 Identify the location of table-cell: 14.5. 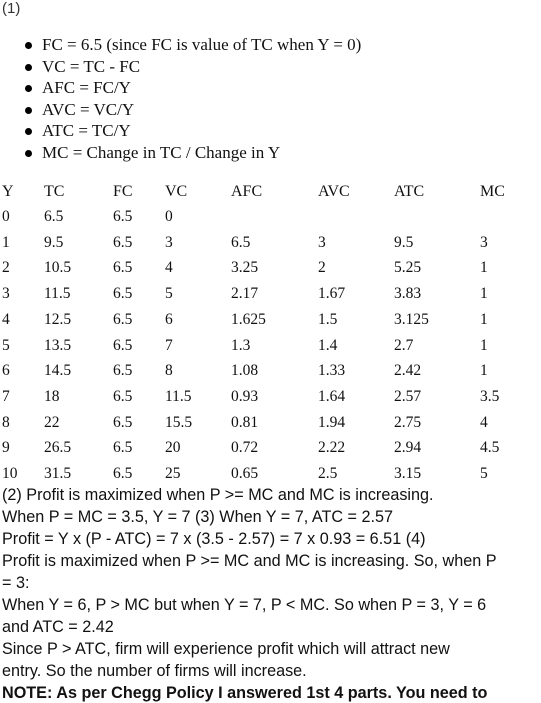
(58, 371).